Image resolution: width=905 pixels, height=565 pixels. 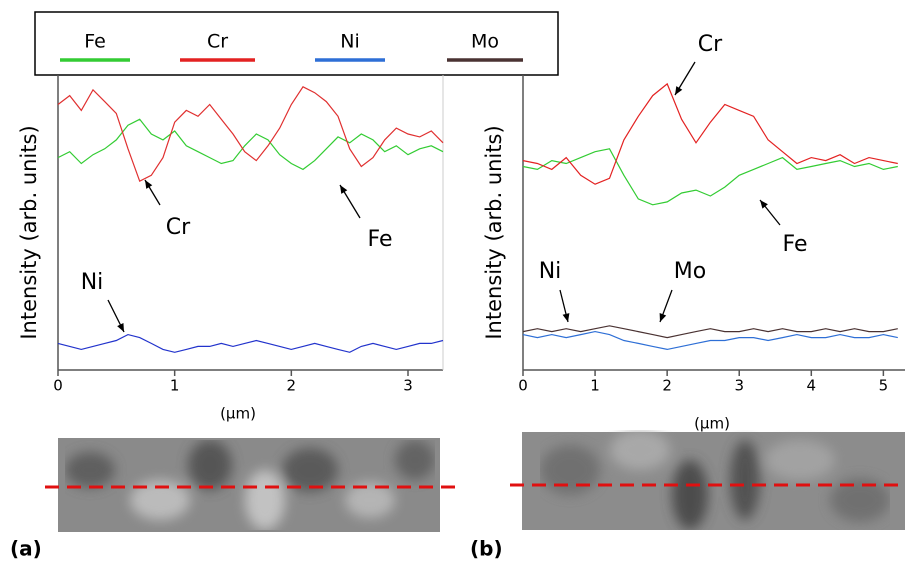 What do you see at coordinates (690, 271) in the screenshot?
I see `annotation: Mo` at bounding box center [690, 271].